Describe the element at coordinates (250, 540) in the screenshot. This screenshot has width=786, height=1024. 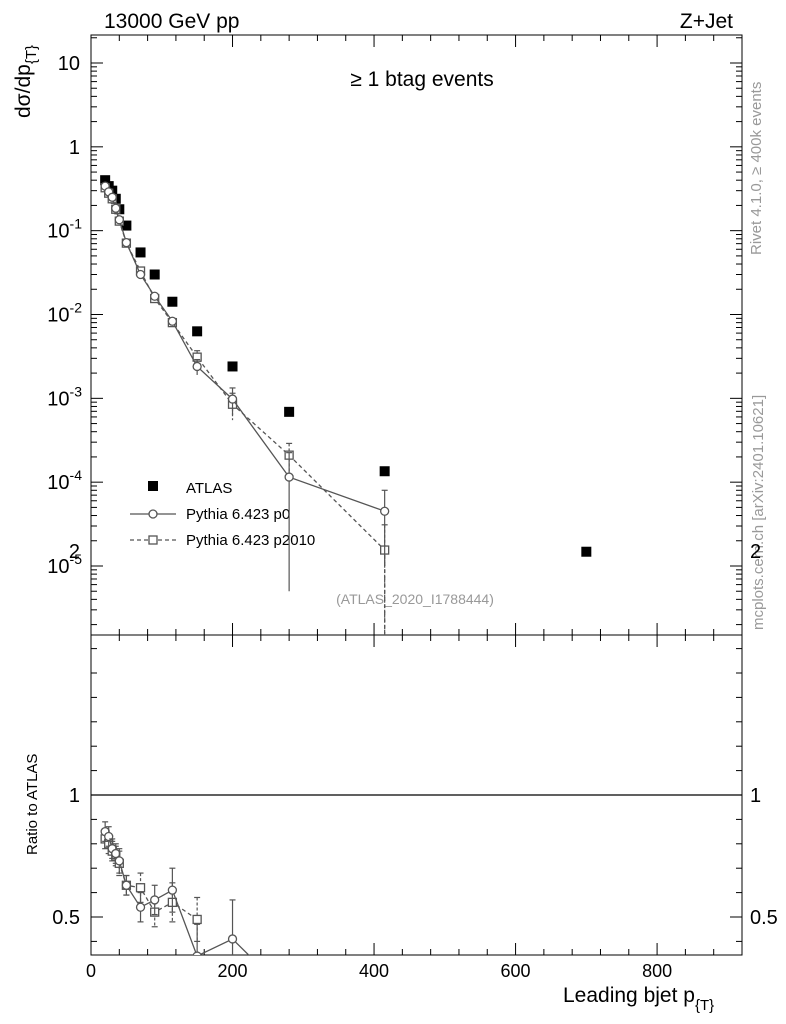
I see `legend-p2010-label: Pythia 6.423 p2010` at that location.